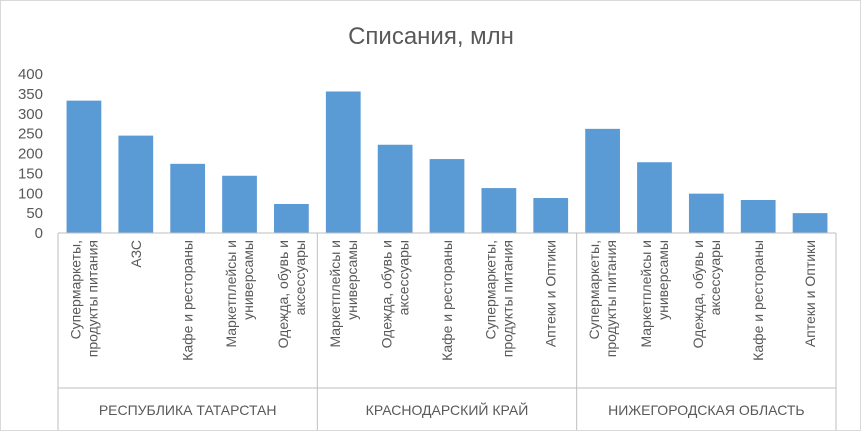 This screenshot has width=861, height=431. I want to click on y-tick-label: 350, so click(30, 94).